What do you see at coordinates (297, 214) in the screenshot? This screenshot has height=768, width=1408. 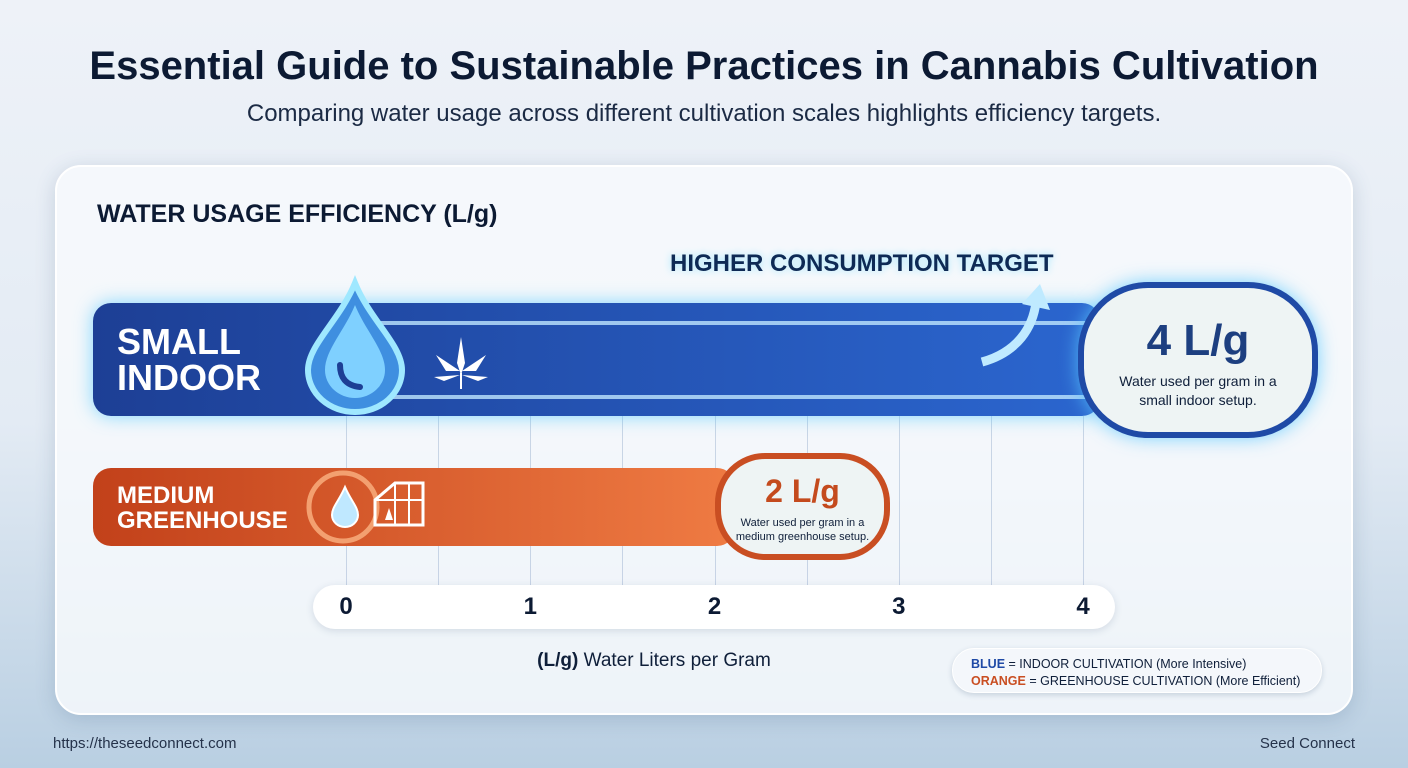 I see `chart-title: WATER USAGE EFFICIENCY (L/g)` at bounding box center [297, 214].